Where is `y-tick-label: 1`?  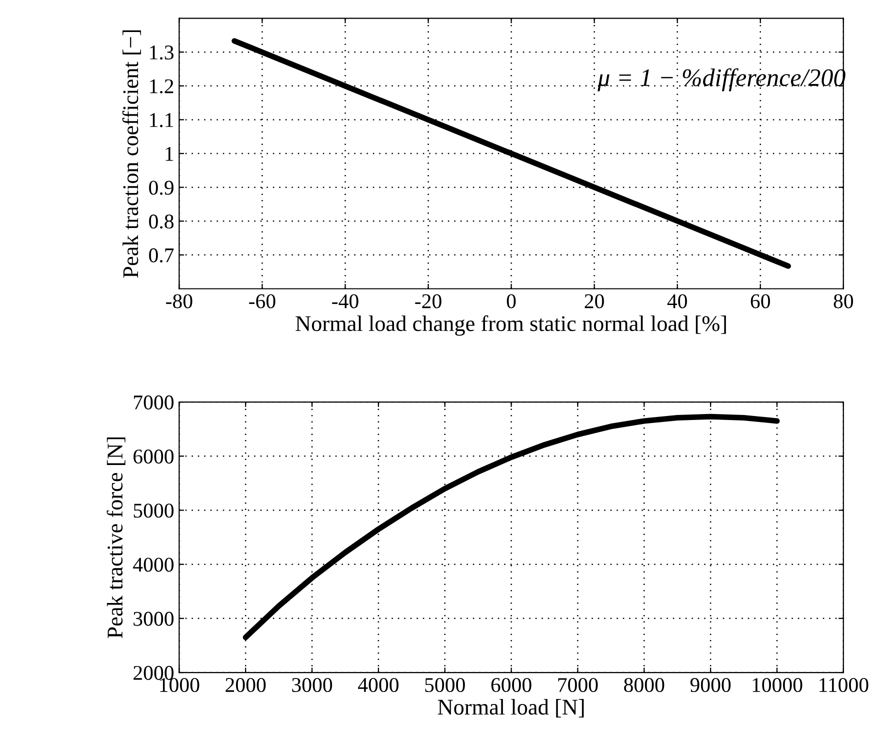
y-tick-label: 1 is located at coordinates (170, 153).